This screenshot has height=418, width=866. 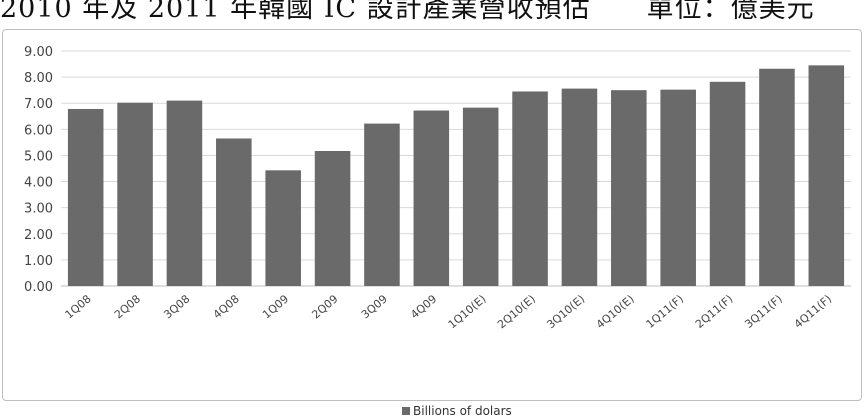 What do you see at coordinates (665, 311) in the screenshot?
I see `x-tick-label: 1Q11(F)` at bounding box center [665, 311].